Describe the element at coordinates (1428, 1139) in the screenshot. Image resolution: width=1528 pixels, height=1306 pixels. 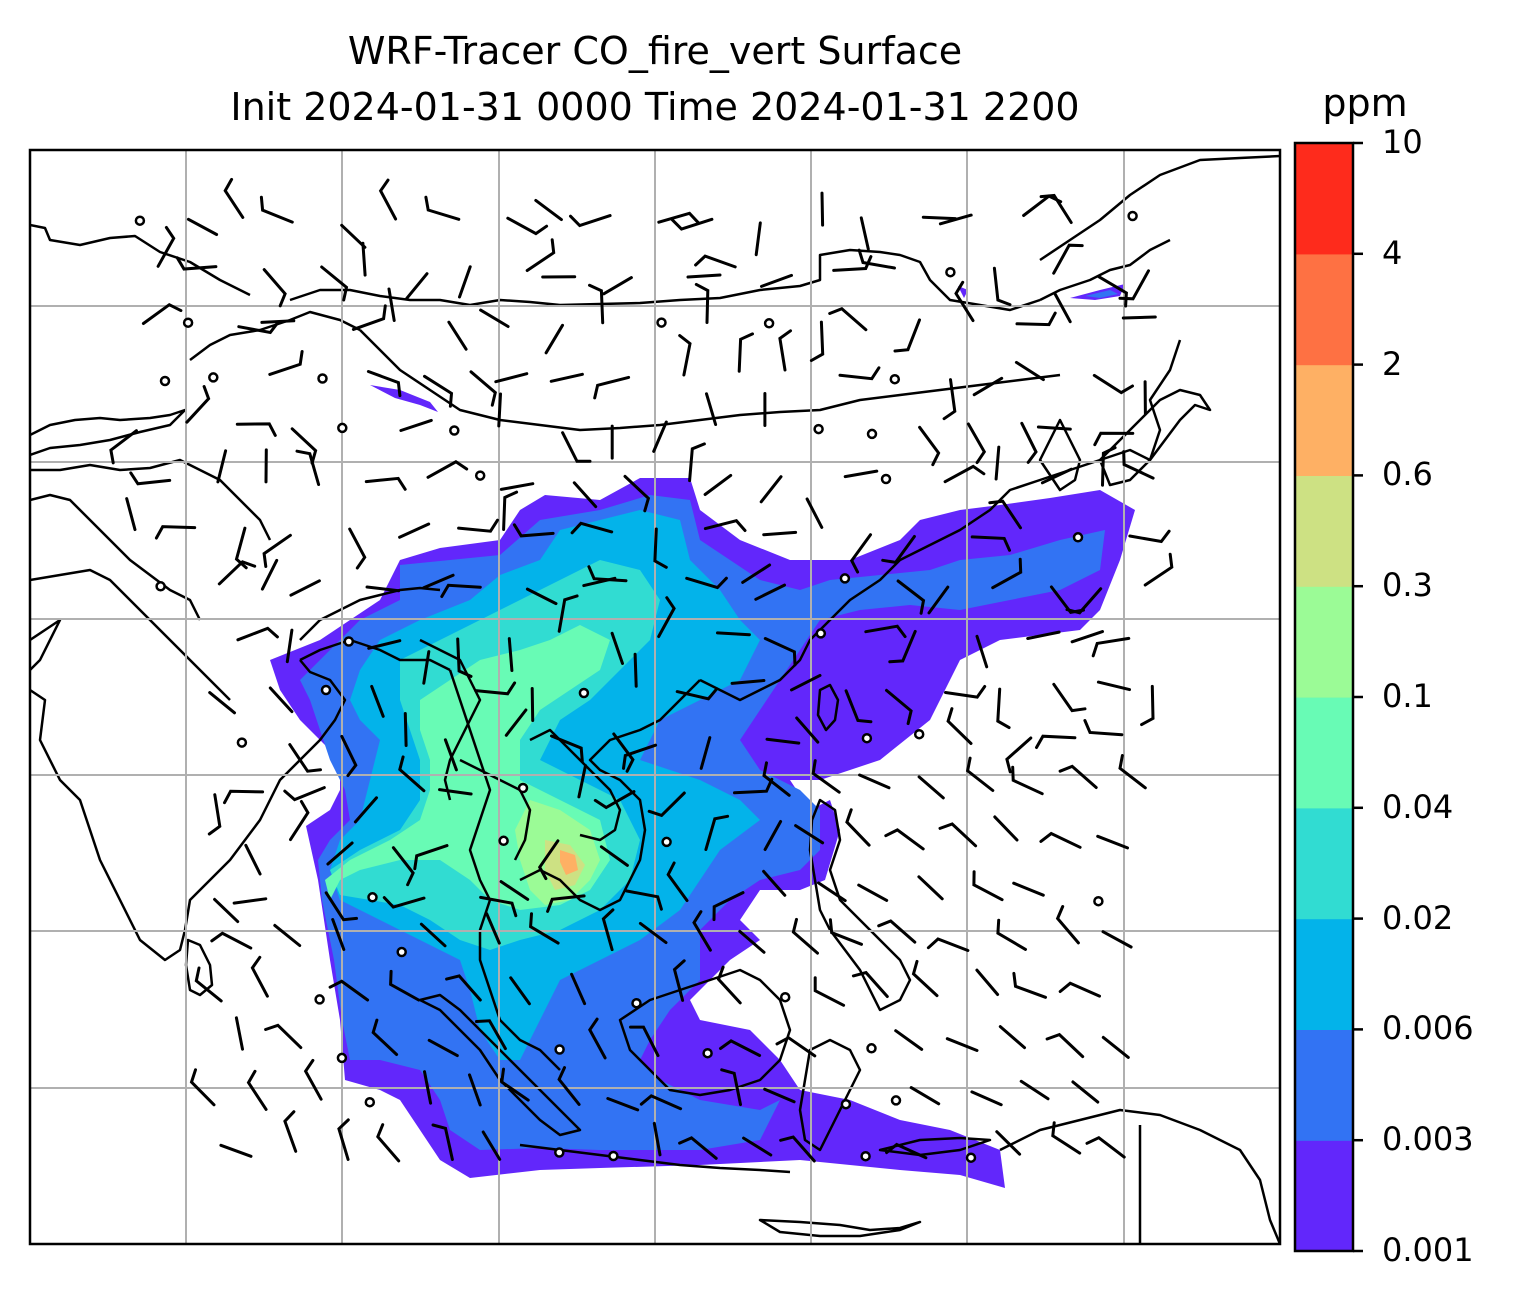
I see `colorbar-tick-label: 0.003` at that location.